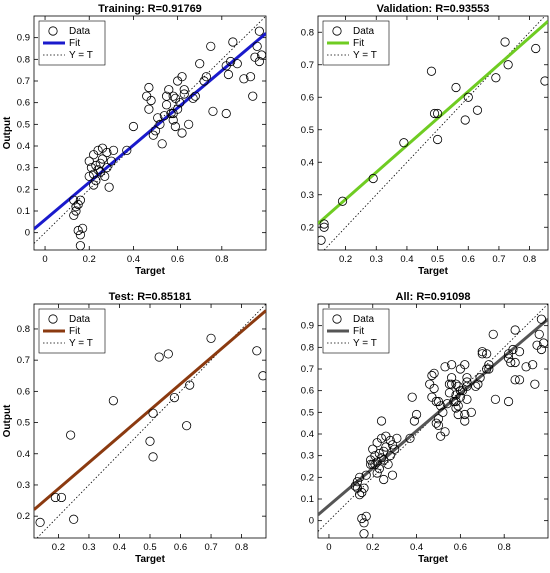 The image size is (550, 573). Describe the element at coordinates (433, 297) in the screenshot. I see `panel-title: All: R=0.91098` at that location.